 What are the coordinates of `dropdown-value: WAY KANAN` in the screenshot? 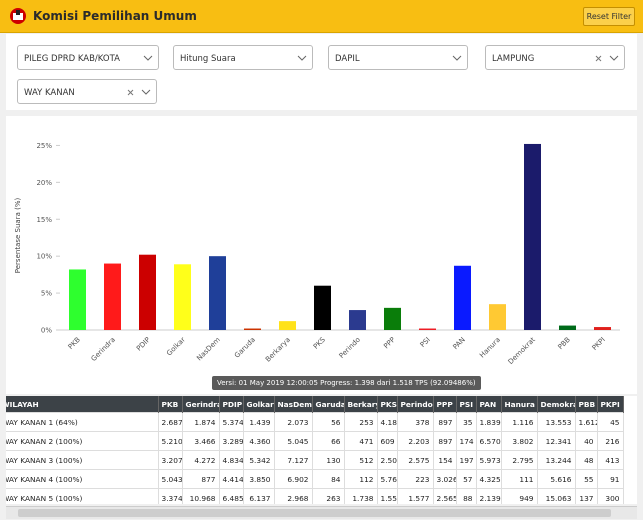 It's located at (49, 93).